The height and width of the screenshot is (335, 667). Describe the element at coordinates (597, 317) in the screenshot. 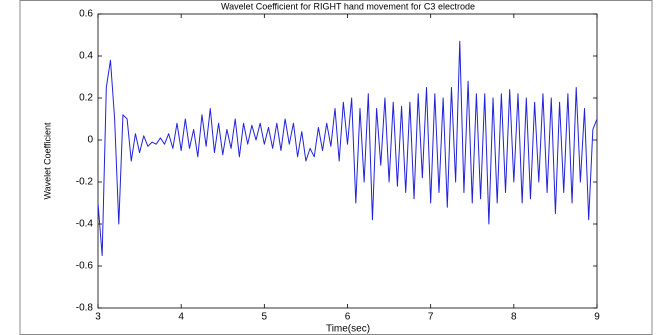

I see `x-tick-label: 9` at that location.